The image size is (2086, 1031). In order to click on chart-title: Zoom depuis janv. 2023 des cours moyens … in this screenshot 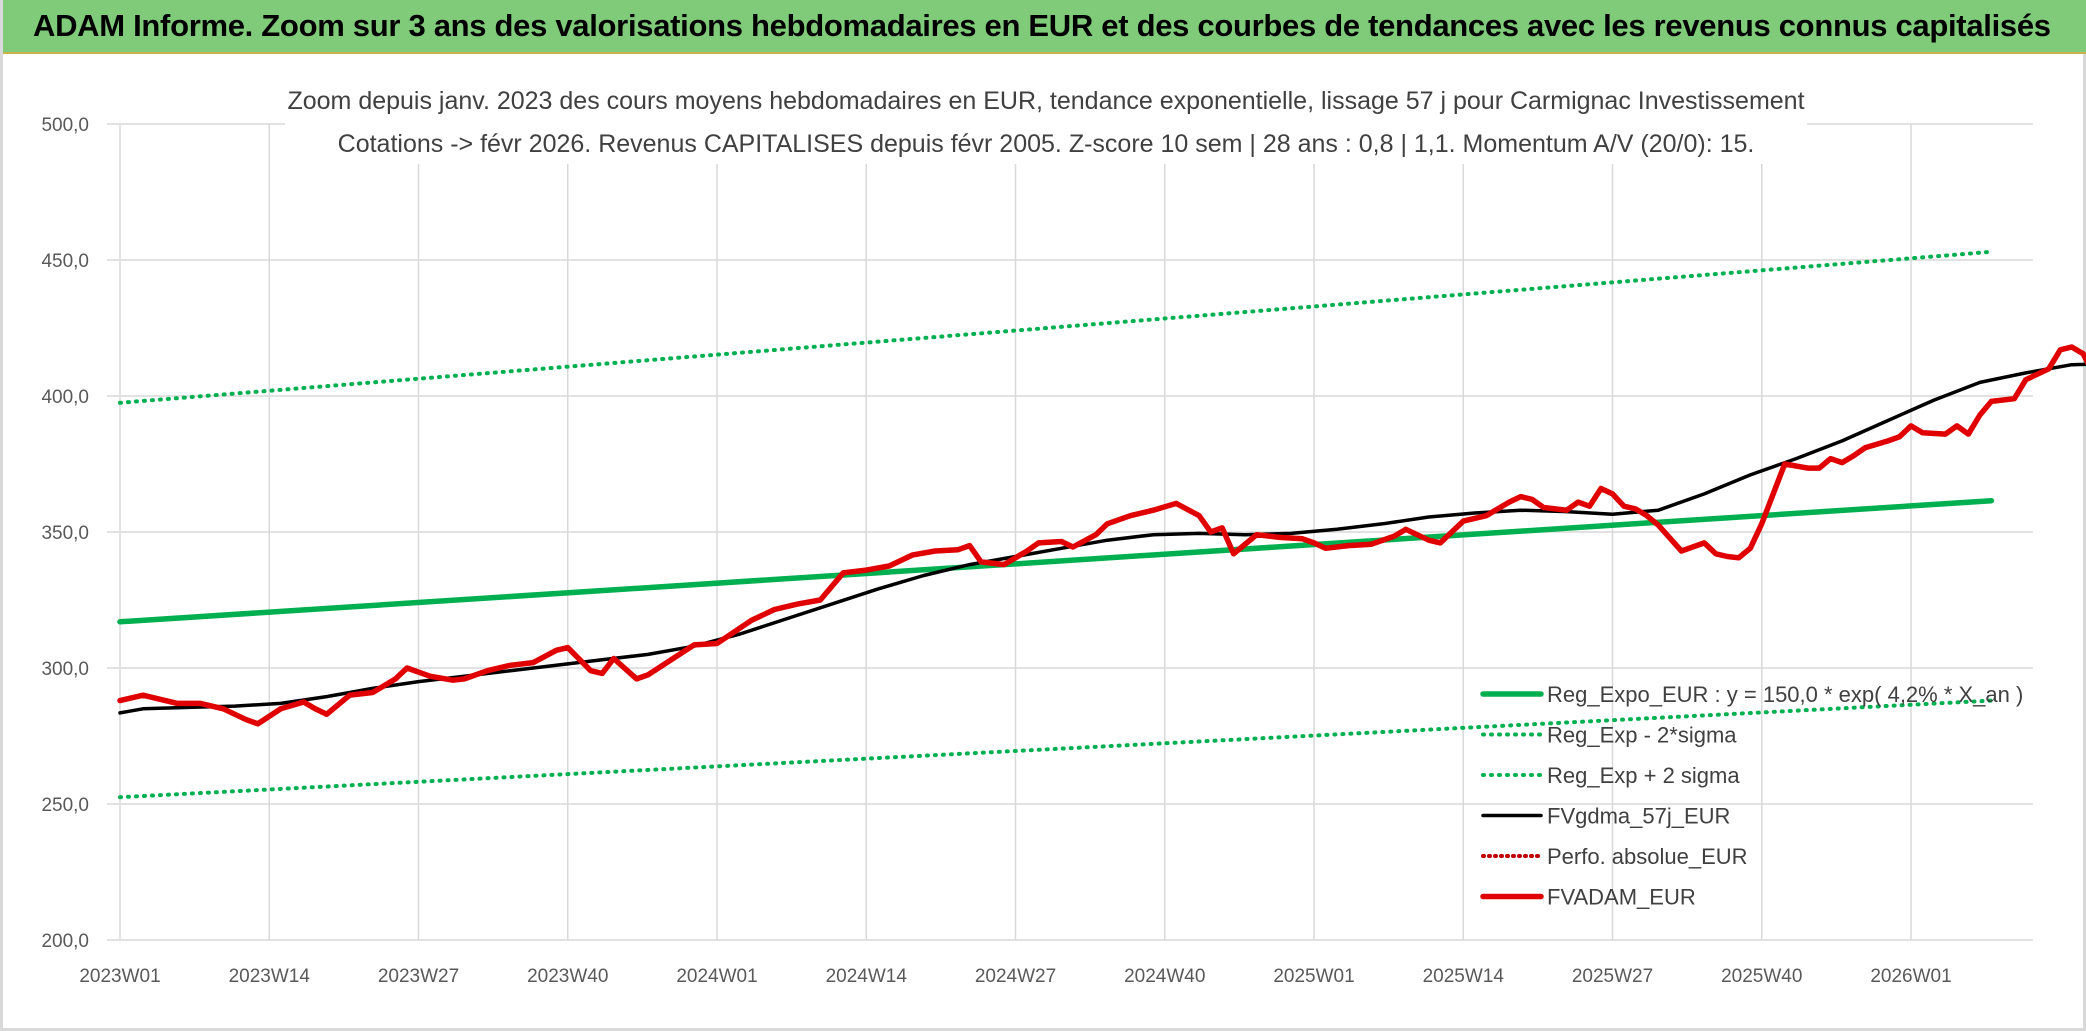, I will do `click(1045, 101)`.